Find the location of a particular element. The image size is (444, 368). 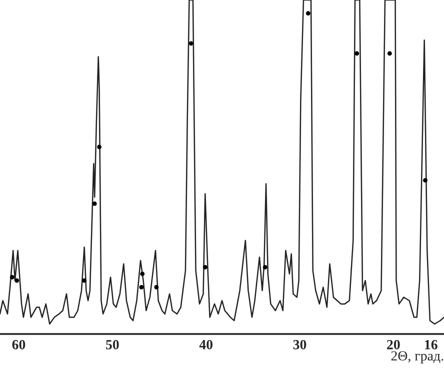

x-tick-label: 30 is located at coordinates (299, 345).